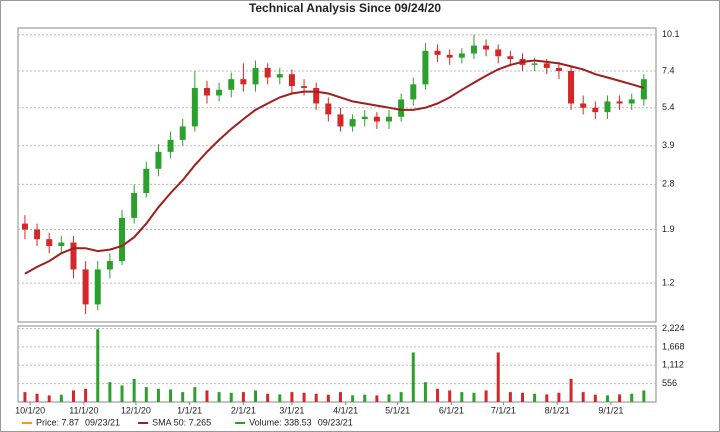 This screenshot has height=432, width=720. Describe the element at coordinates (280, 422) in the screenshot. I see `legend-label: Volume: 338.53` at that location.